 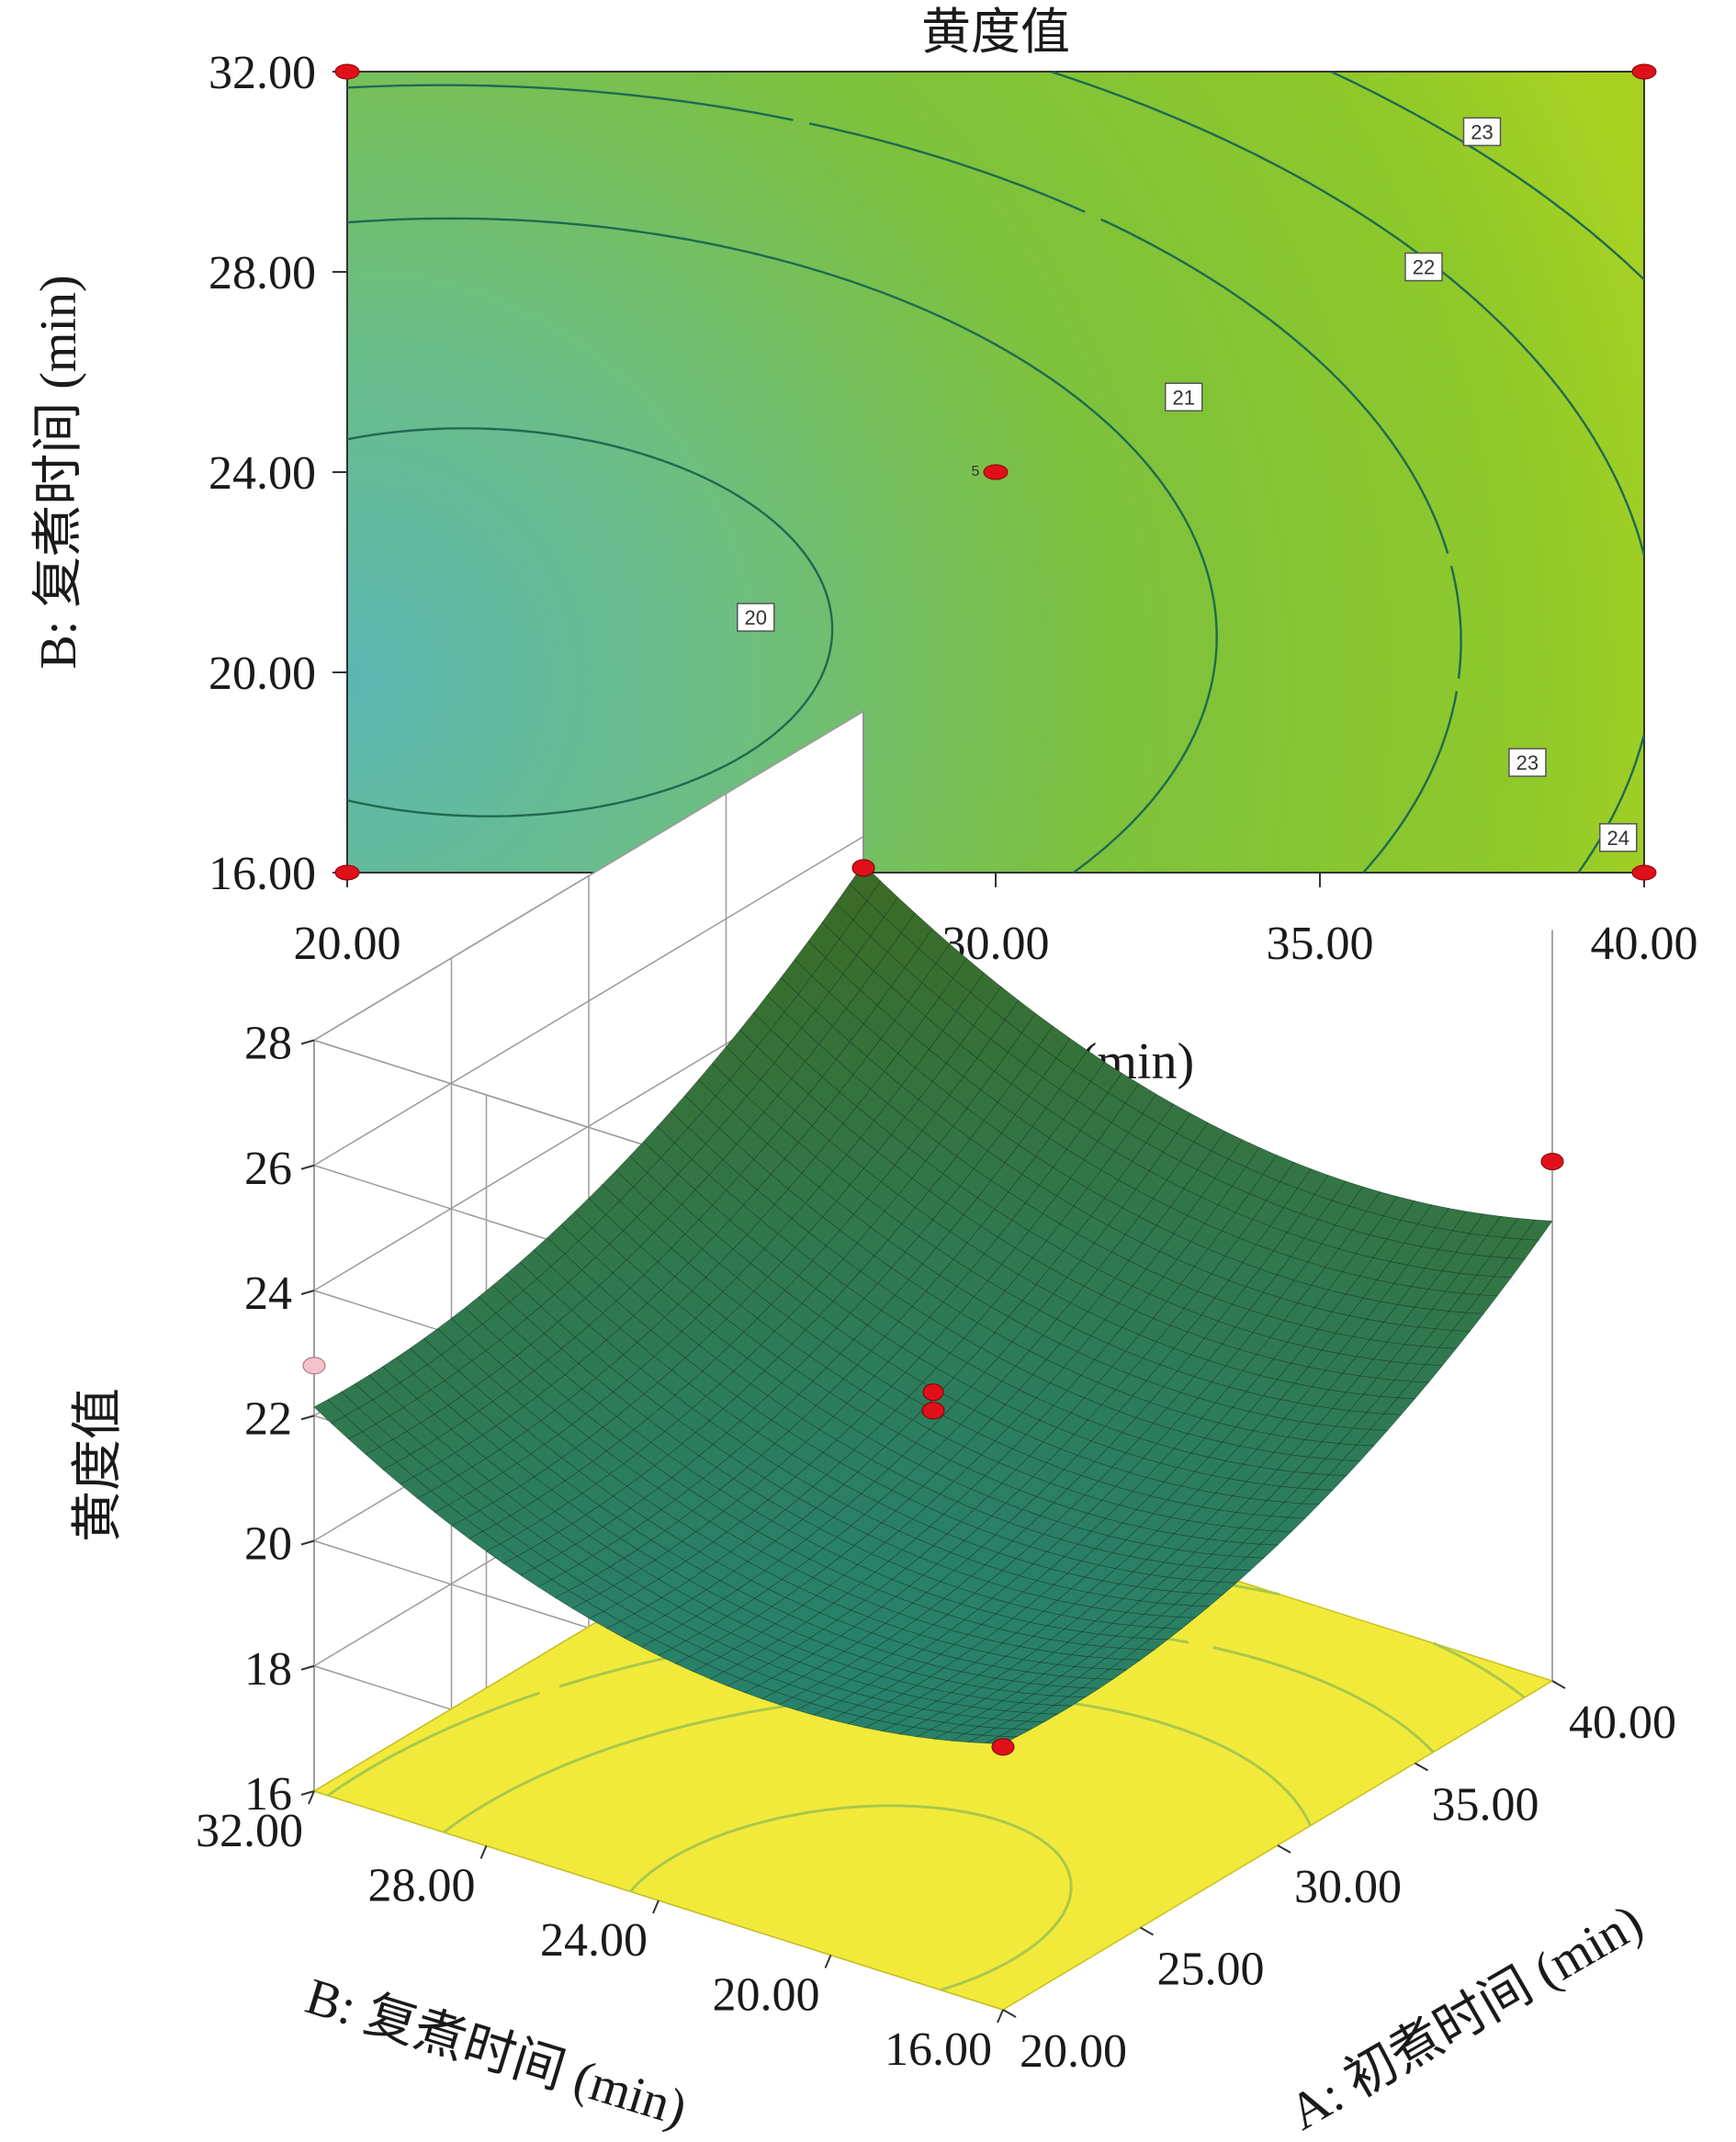 What do you see at coordinates (262, 874) in the screenshot?
I see `y-tick-label: 16.00` at bounding box center [262, 874].